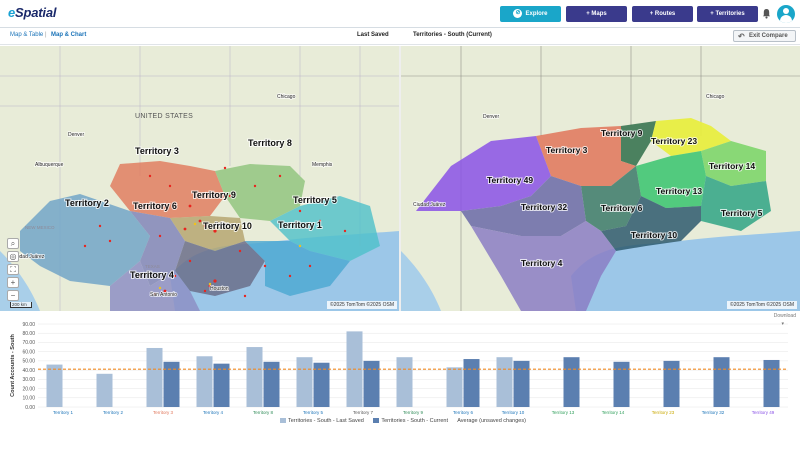 This screenshot has height=452, width=800. Describe the element at coordinates (452, 35) in the screenshot. I see `right-map-caption: Territories - South (Current)` at that location.